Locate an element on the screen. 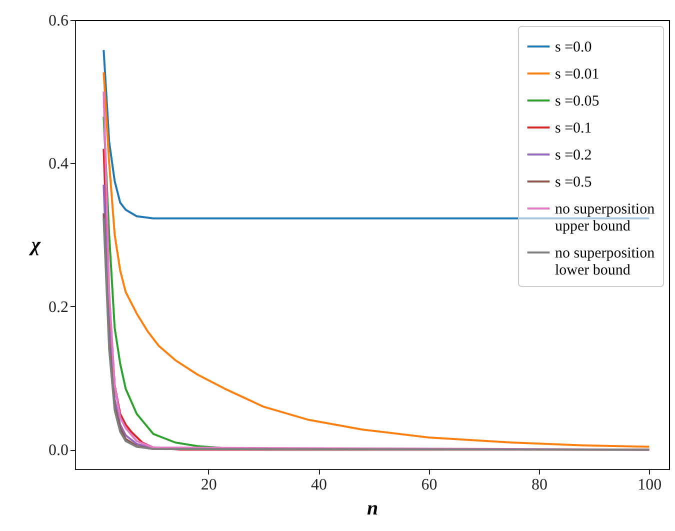 The height and width of the screenshot is (531, 675). x-tick-label: 40 is located at coordinates (319, 485).